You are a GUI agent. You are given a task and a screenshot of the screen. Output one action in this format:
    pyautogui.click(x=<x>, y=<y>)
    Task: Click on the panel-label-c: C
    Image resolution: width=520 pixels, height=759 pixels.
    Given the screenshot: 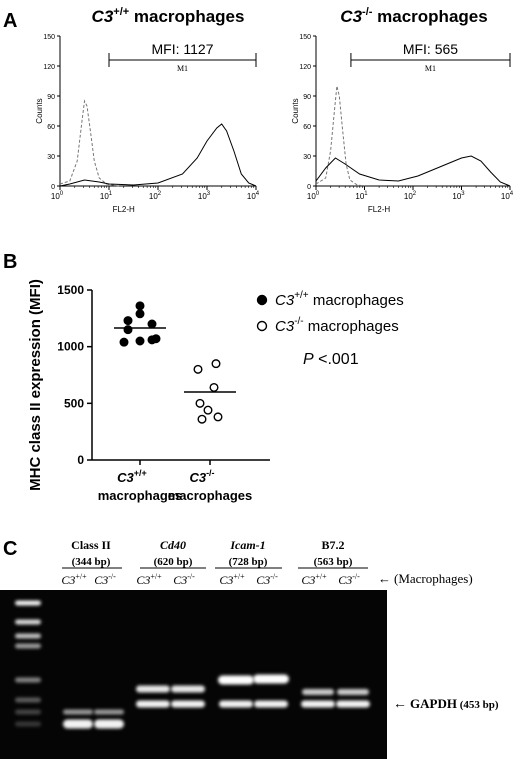 What is the action you would take?
    pyautogui.click(x=10, y=549)
    